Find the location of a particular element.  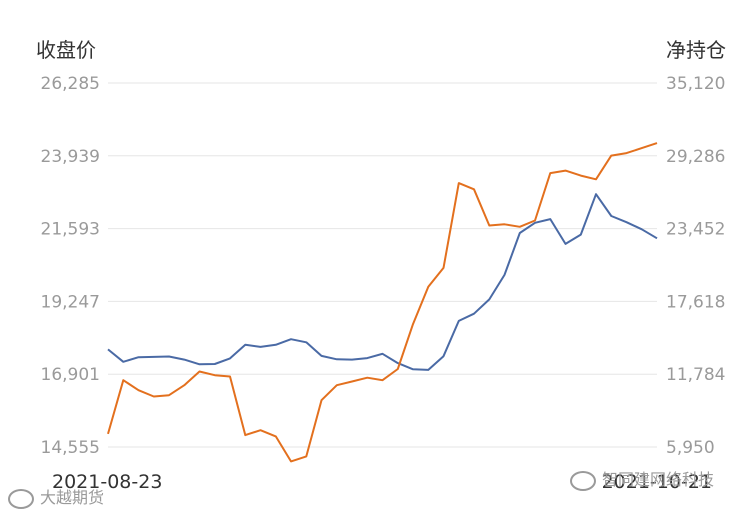

left-tick-label: 21,593 is located at coordinates (70, 230).